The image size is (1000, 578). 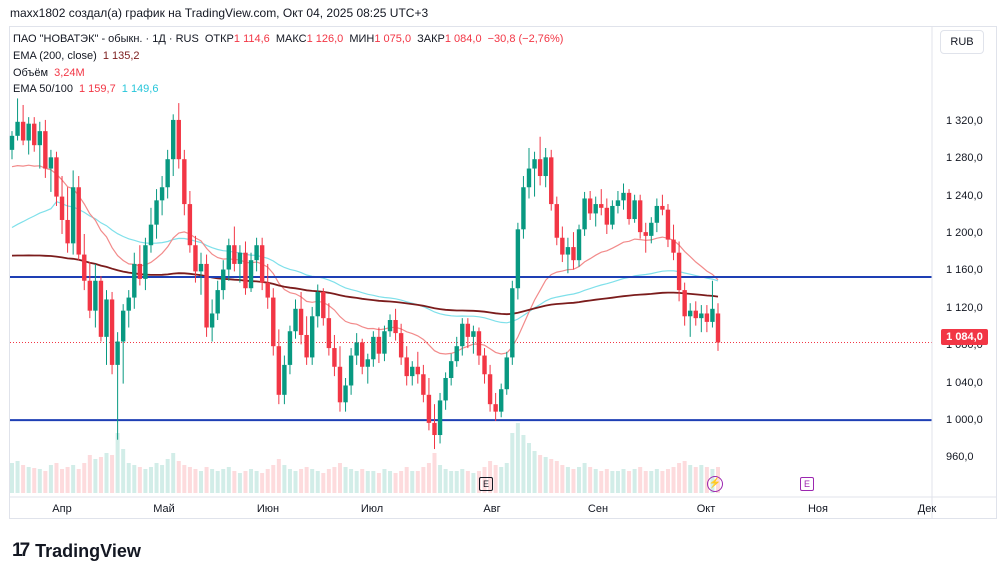 What do you see at coordinates (372, 509) in the screenshot?
I see `time-tick: Июл` at bounding box center [372, 509].